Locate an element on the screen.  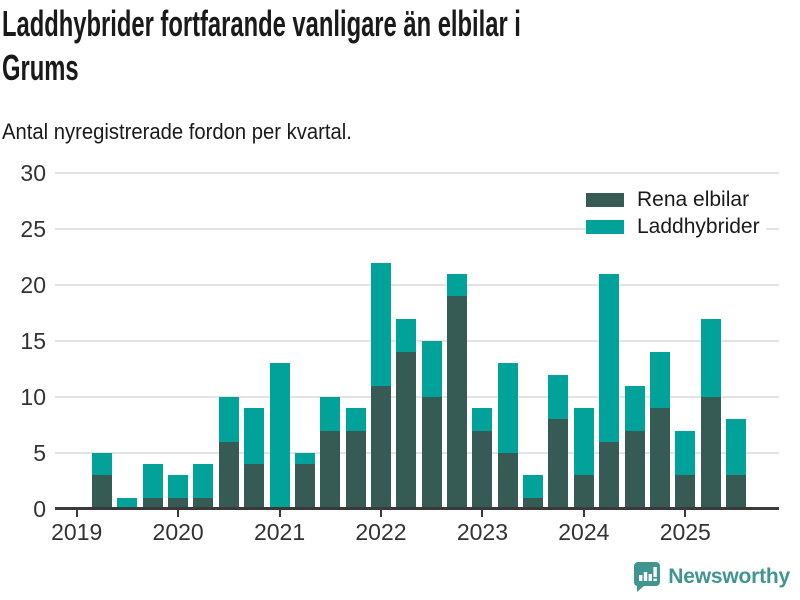
y-axis-tick-label: 30 is located at coordinates (33, 173).